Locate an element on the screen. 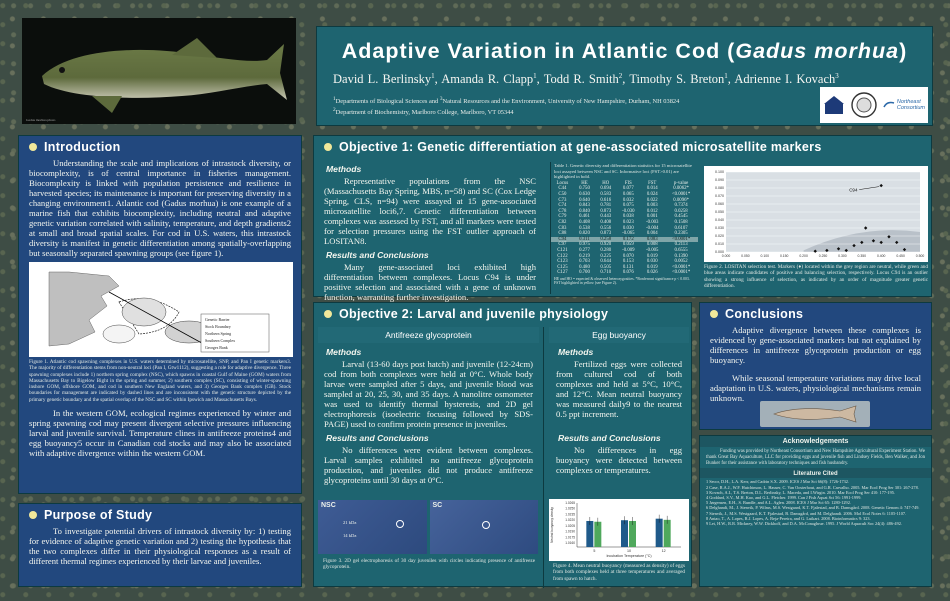 This screenshot has height=601, width=950. table-header-cell: Locus is located at coordinates (562, 183).